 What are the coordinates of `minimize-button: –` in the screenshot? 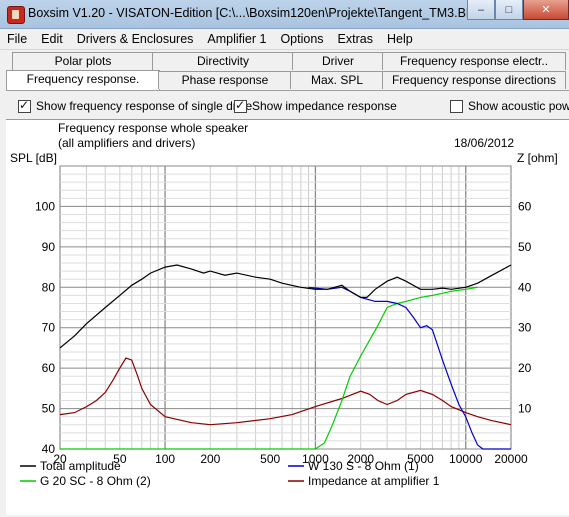 It's located at (481, 10).